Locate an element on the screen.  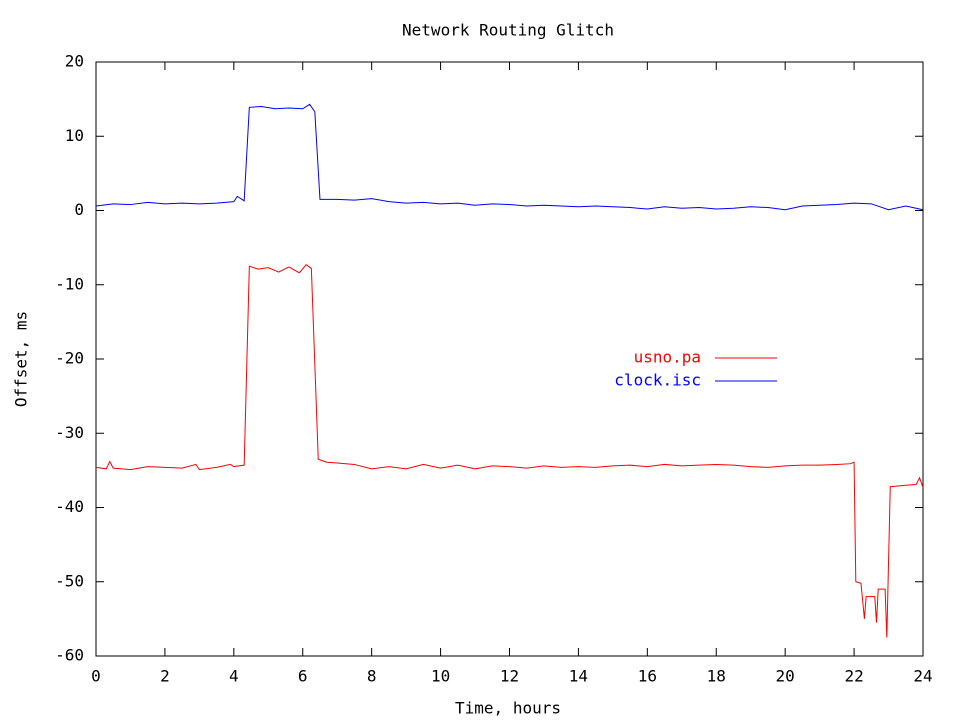
x-tick-label: 20 is located at coordinates (785, 676).